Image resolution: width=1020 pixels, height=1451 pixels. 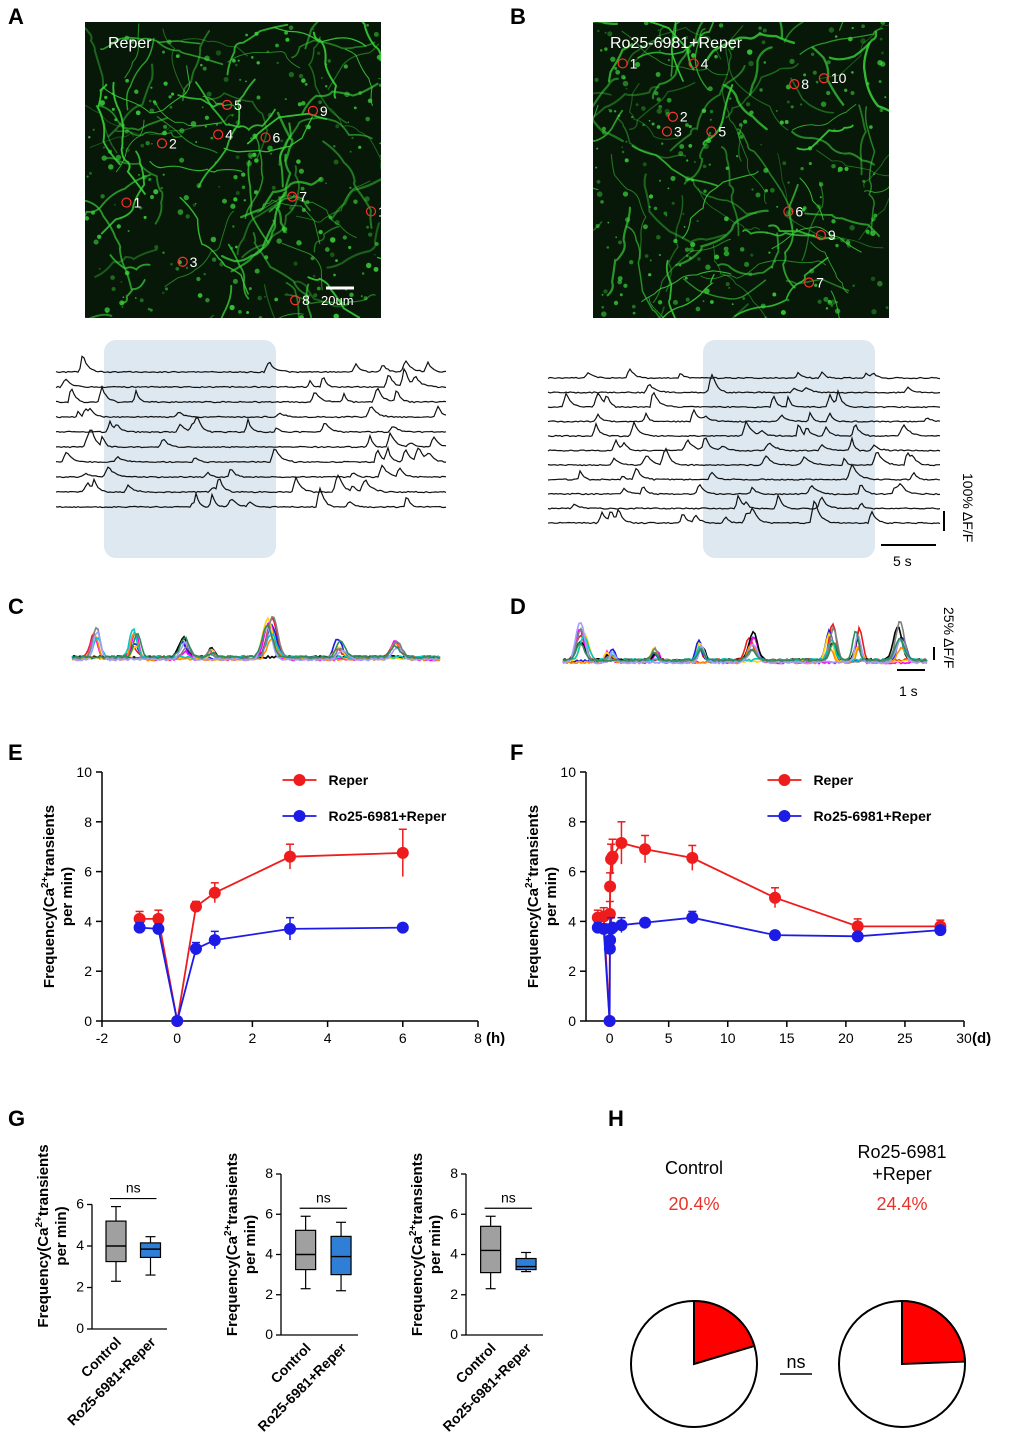 What do you see at coordinates (303, 197) in the screenshot?
I see `cell-number-label: 7` at bounding box center [303, 197].